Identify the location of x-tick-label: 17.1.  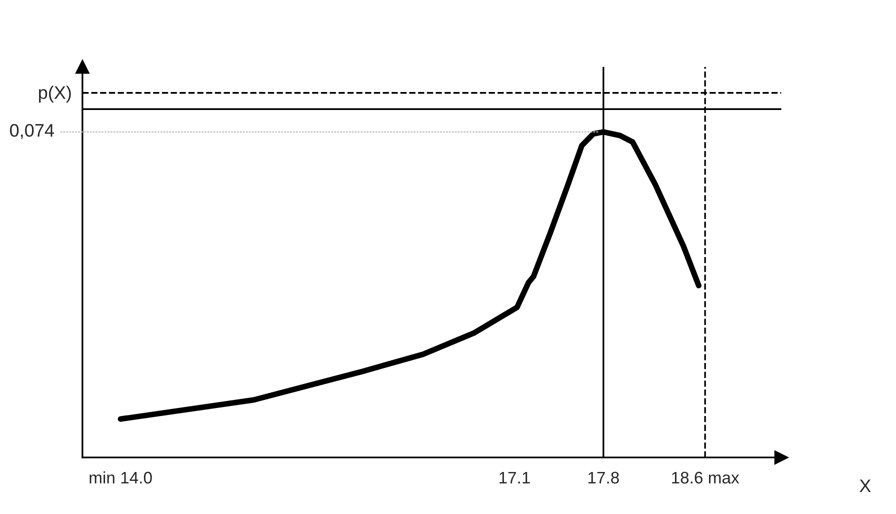
(515, 478).